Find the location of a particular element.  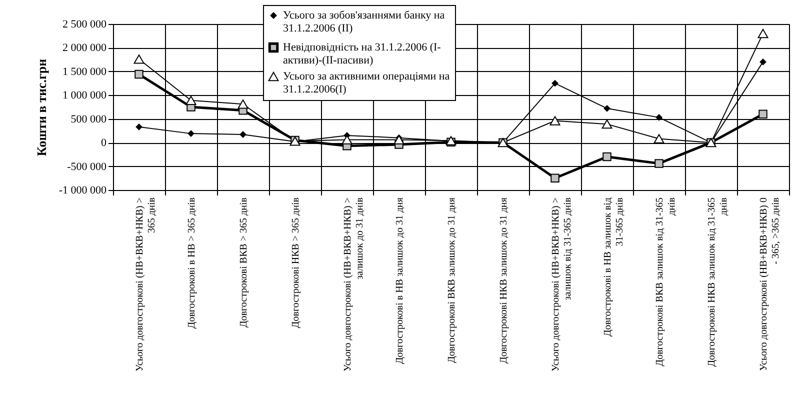

x-tick-label: Усього довгострокові (НВ+ВКВ+НКВ) > залишок до 31 днів is located at coordinates (354, 284).